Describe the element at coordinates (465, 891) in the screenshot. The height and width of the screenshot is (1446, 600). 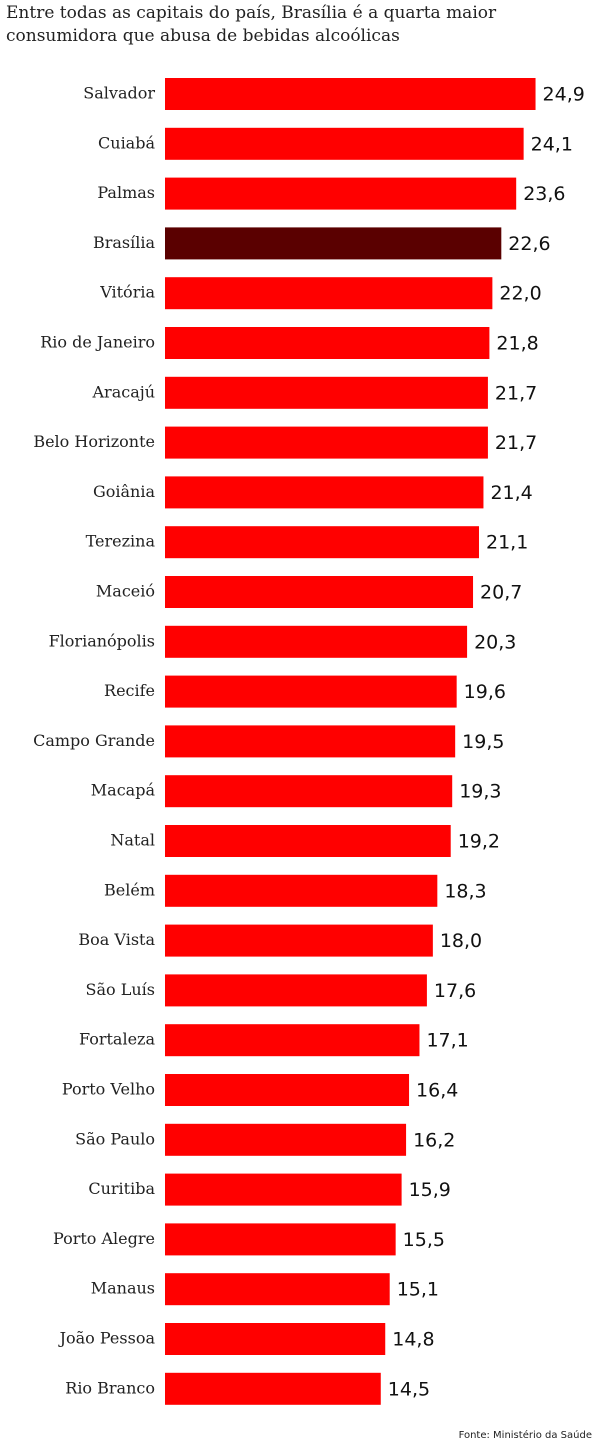
I see `value-label: 18,3` at that location.